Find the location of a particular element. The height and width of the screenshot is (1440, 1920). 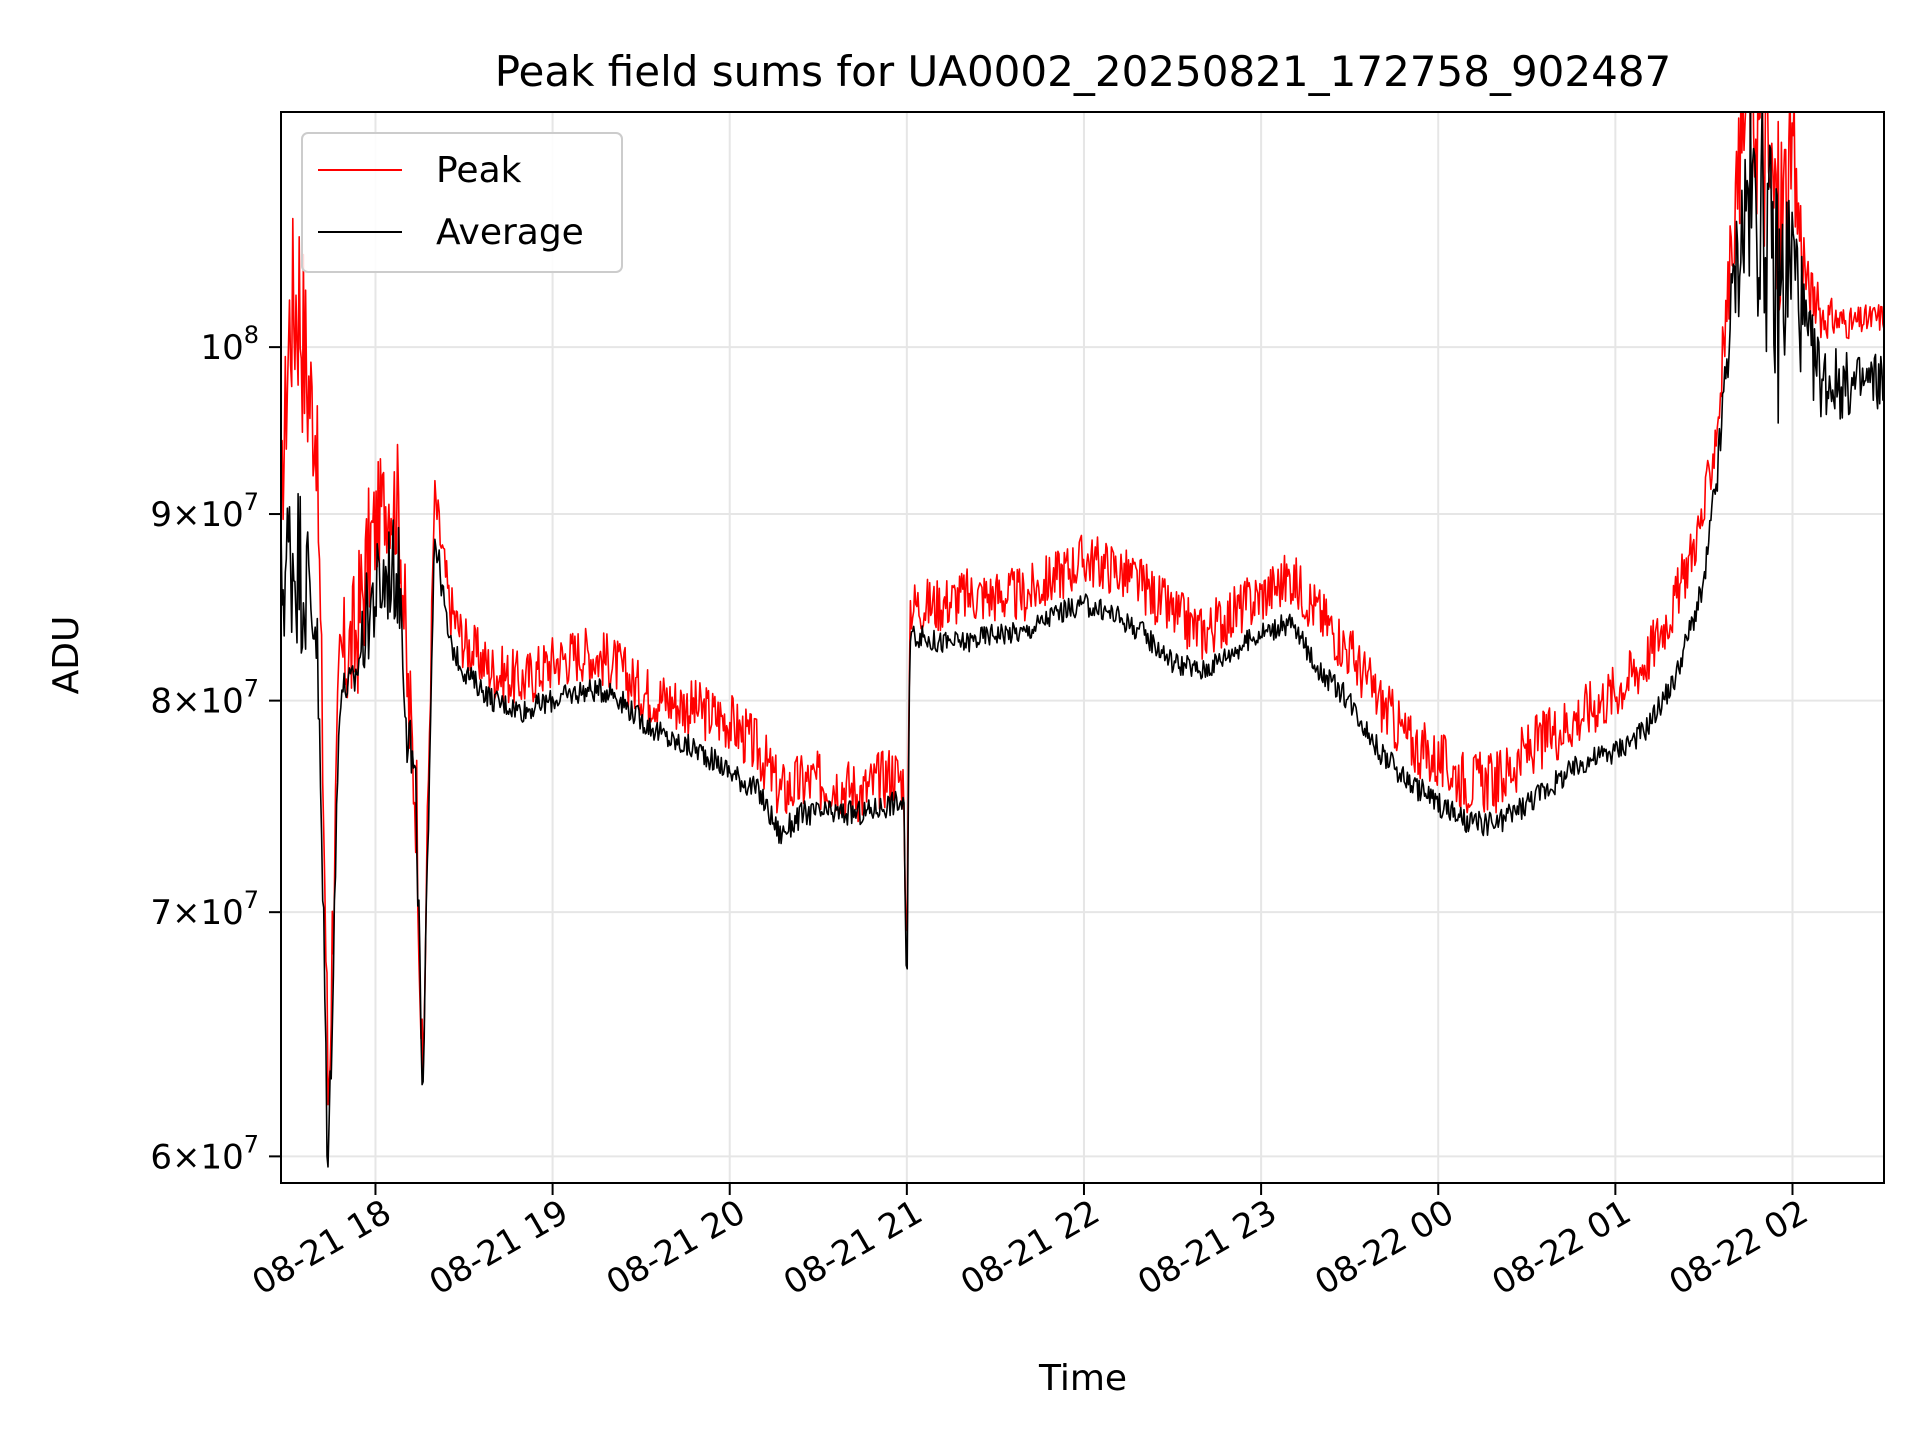

y-tick-label: 7×107 is located at coordinates (204, 909).